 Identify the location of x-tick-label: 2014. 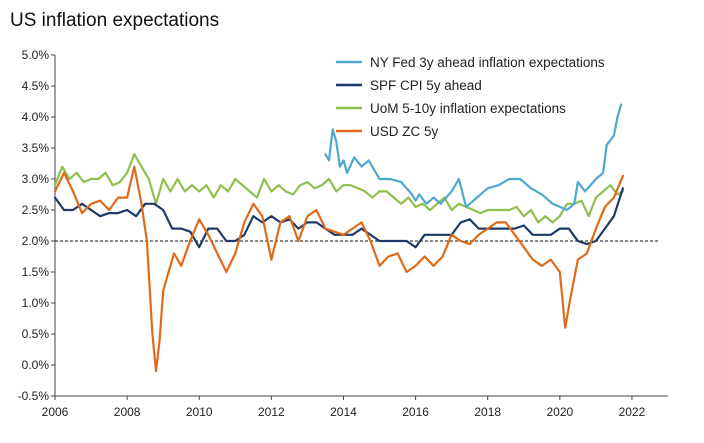
(343, 412).